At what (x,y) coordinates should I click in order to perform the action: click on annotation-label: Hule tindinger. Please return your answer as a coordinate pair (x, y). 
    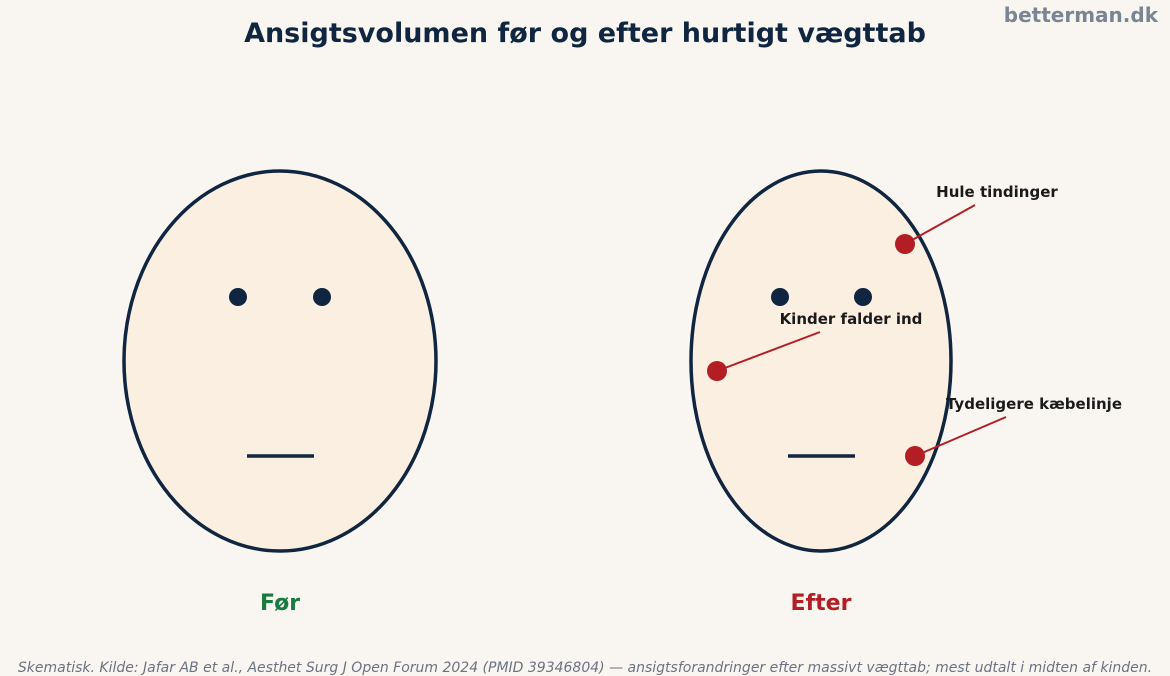
    Looking at the image, I should click on (997, 192).